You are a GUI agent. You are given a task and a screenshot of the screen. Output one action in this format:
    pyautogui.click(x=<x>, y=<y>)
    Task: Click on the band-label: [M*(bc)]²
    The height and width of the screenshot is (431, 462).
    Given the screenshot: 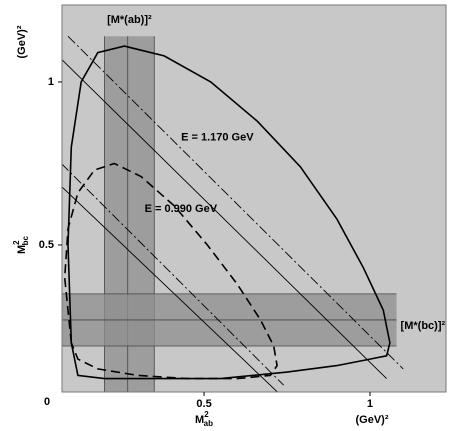 What is the action you would take?
    pyautogui.click(x=423, y=326)
    